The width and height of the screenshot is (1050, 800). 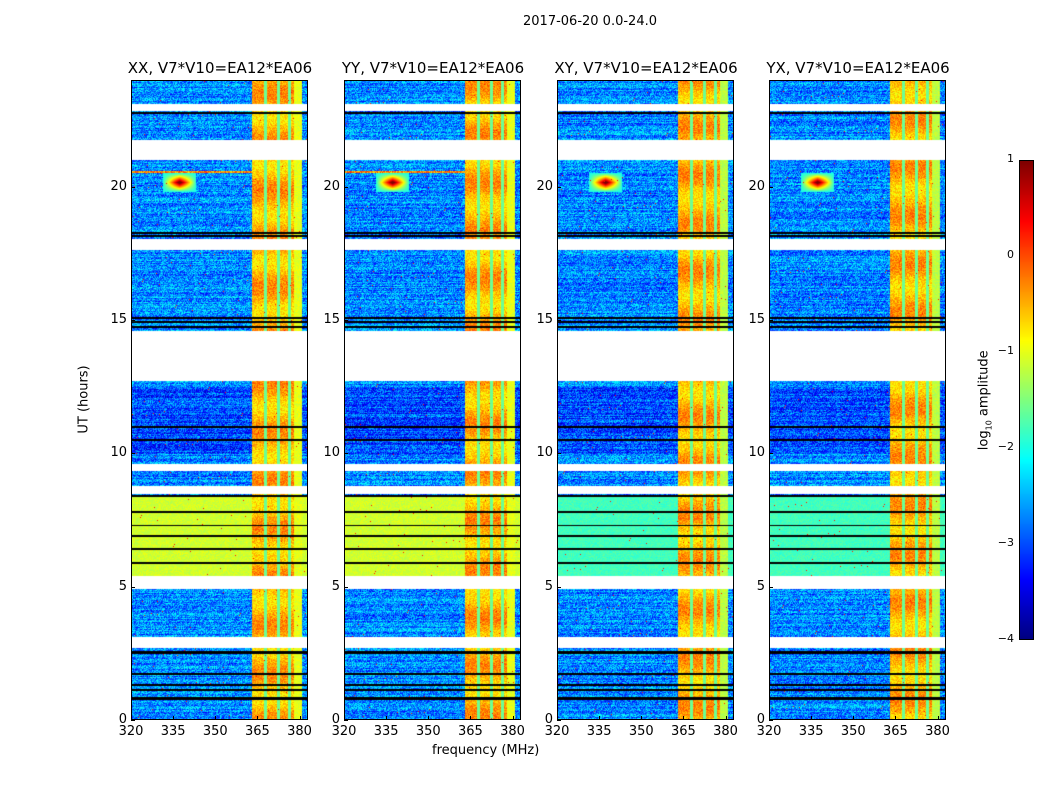 I want to click on colorbar, so click(x=1026, y=400).